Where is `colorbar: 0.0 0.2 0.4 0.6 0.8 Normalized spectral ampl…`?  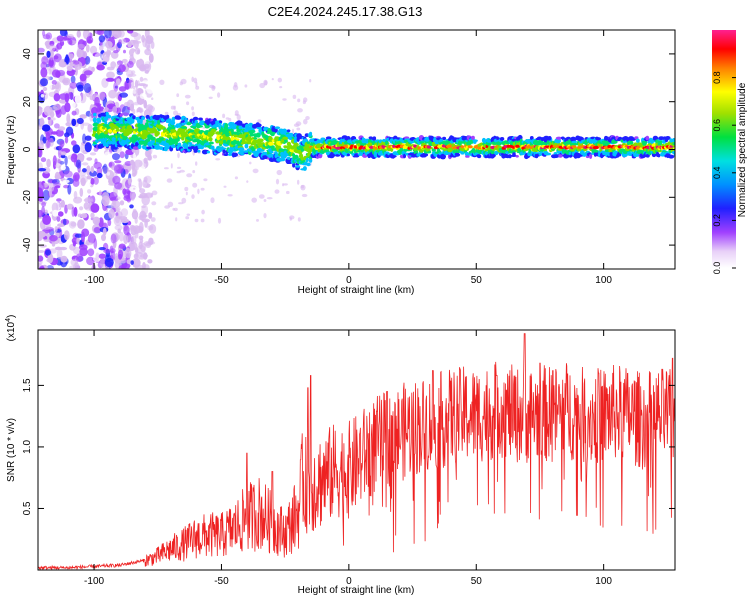 colorbar: 0.0 0.2 0.4 0.6 0.8 Normalized spectral ampl… is located at coordinates (730, 152).